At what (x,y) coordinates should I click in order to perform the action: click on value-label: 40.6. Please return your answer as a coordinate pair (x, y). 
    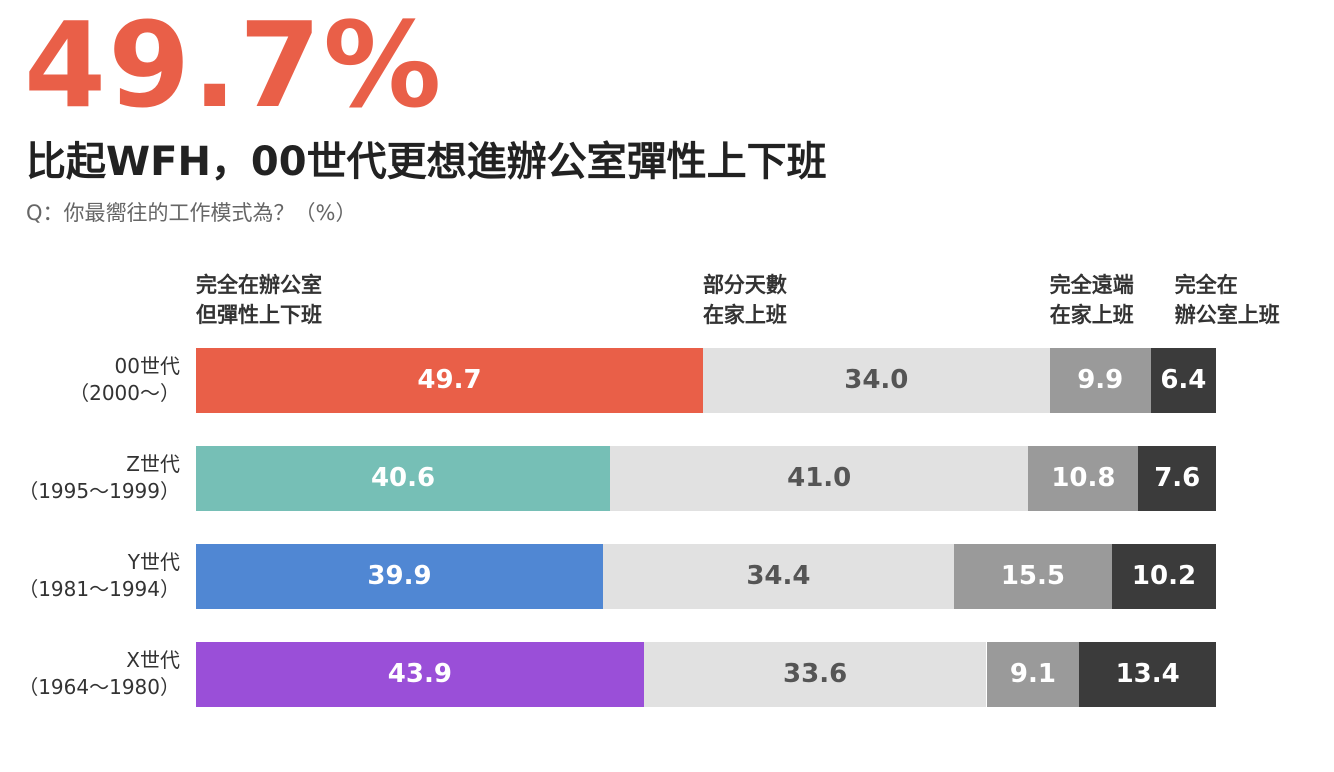
    Looking at the image, I should click on (403, 478).